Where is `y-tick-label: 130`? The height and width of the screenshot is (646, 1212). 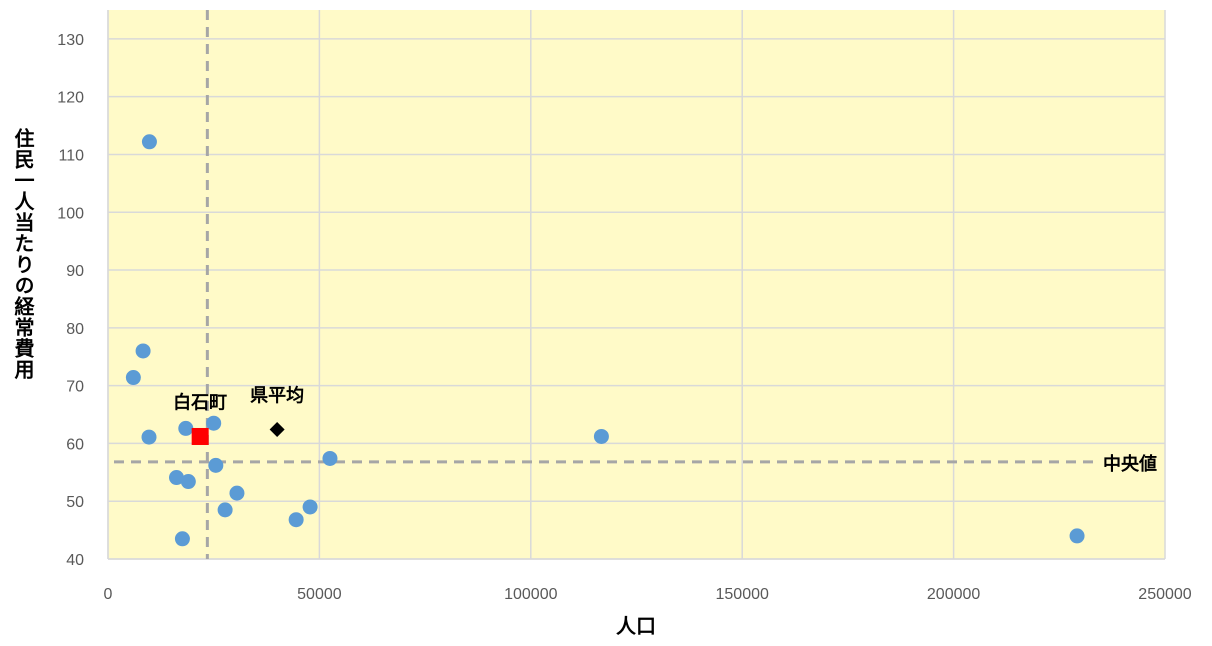
y-tick-label: 130 is located at coordinates (70, 40).